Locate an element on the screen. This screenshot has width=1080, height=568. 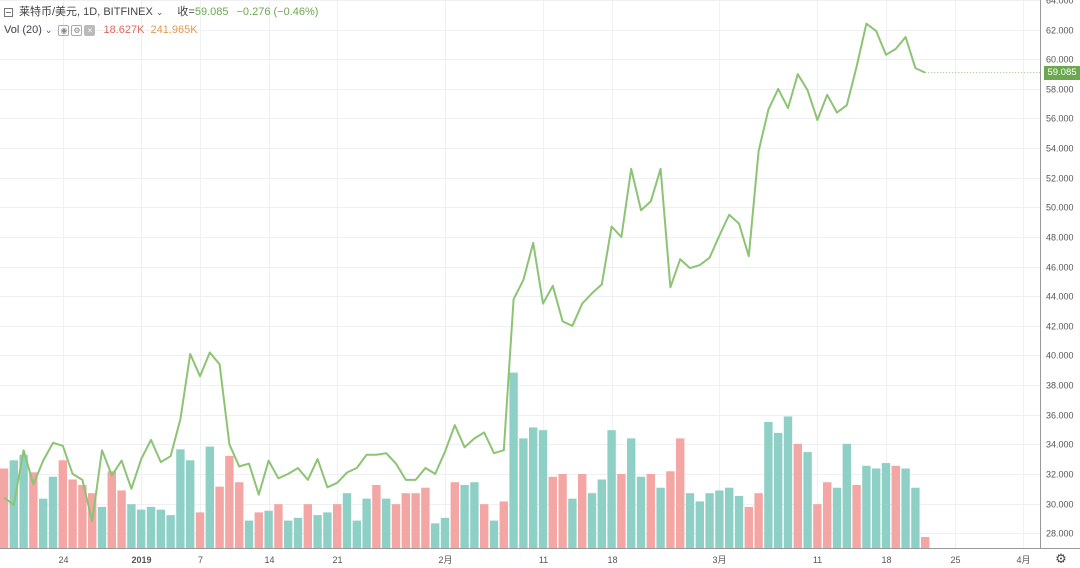
y-tick-label: 60.000 is located at coordinates (1060, 60).